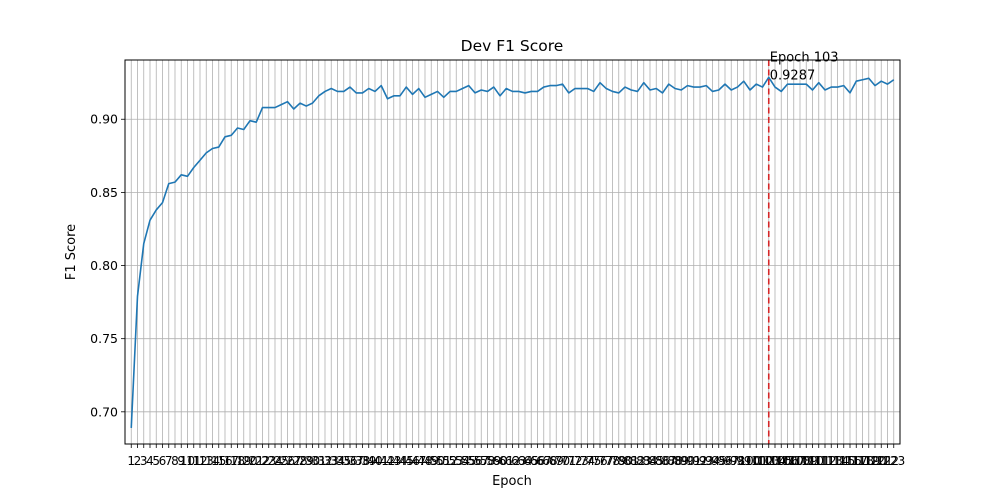 The width and height of the screenshot is (1000, 500). I want to click on x-tick-label: 68, so click(549, 461).